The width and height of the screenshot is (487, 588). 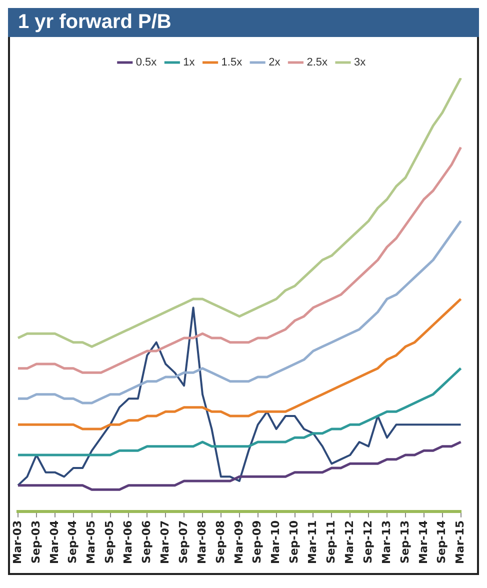 I want to click on legend-label: 2x, so click(x=274, y=62).